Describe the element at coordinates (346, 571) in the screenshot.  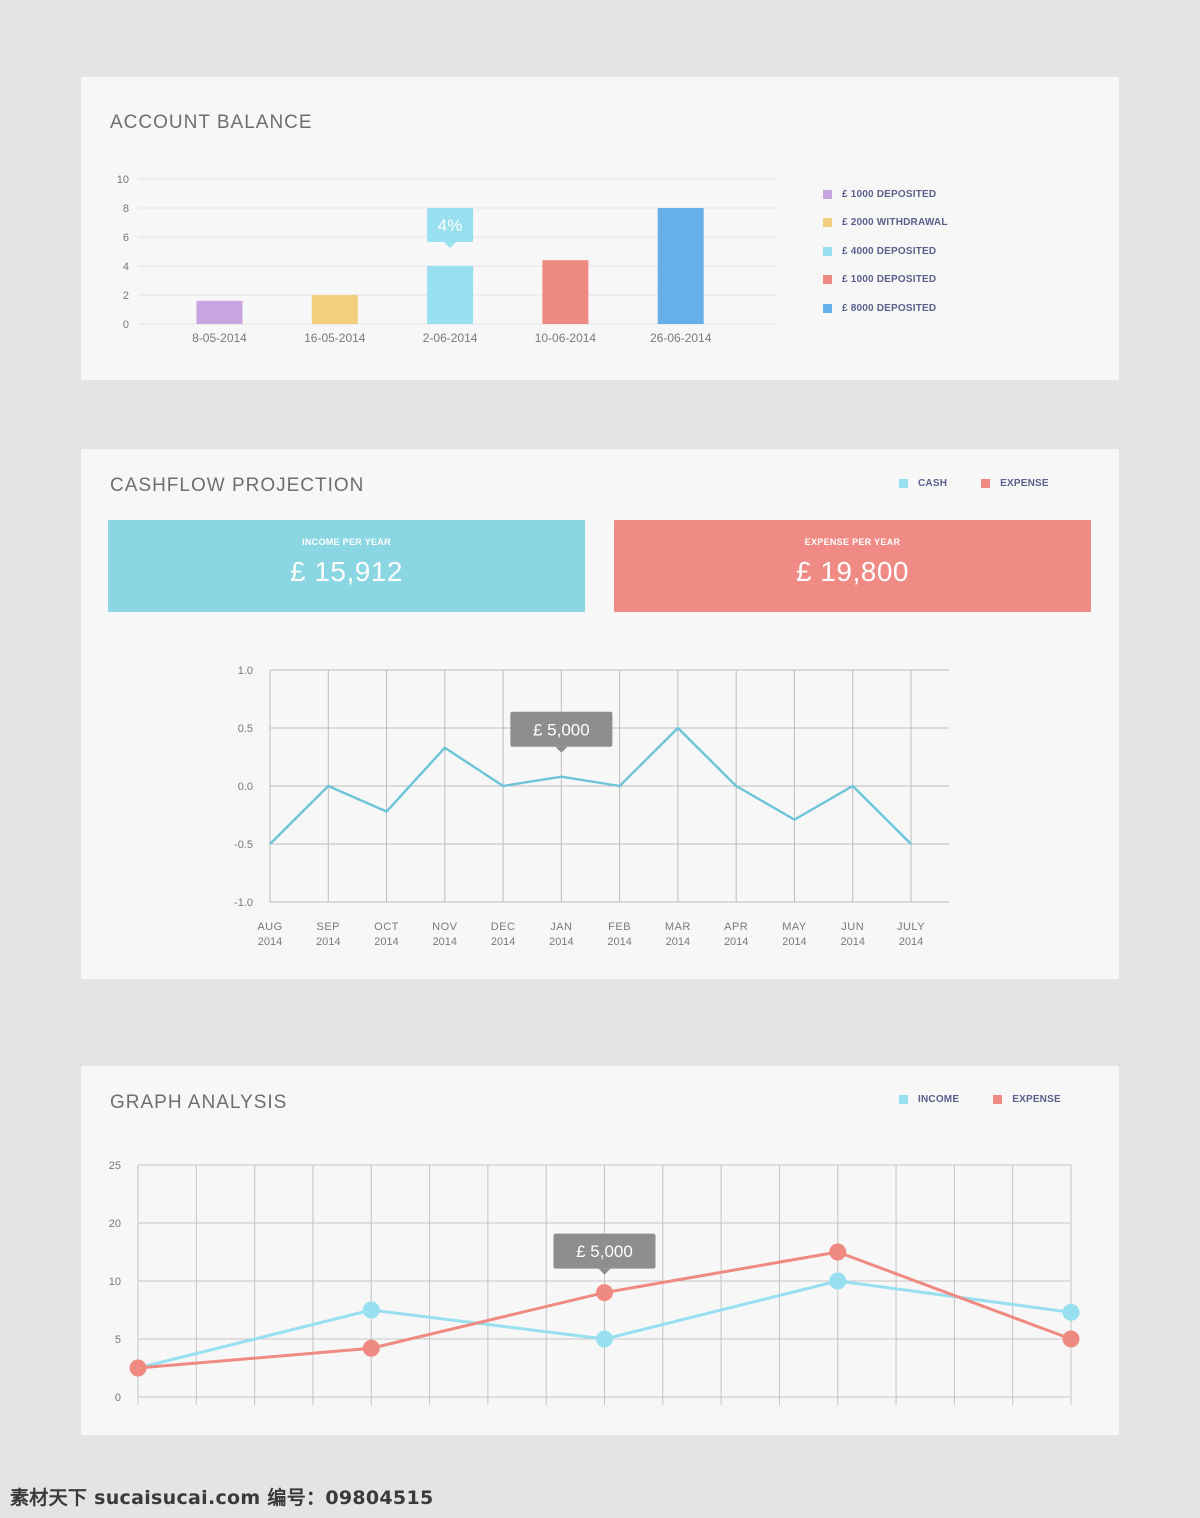
I see `income-per-year-value: £ 15,912` at that location.